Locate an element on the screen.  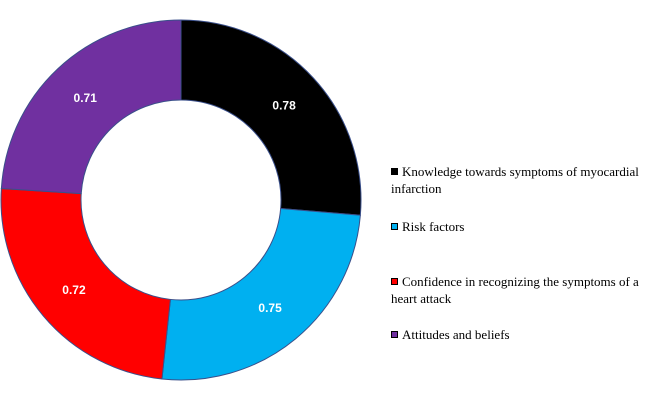
legend-swatch-risk-factors is located at coordinates (394, 226).